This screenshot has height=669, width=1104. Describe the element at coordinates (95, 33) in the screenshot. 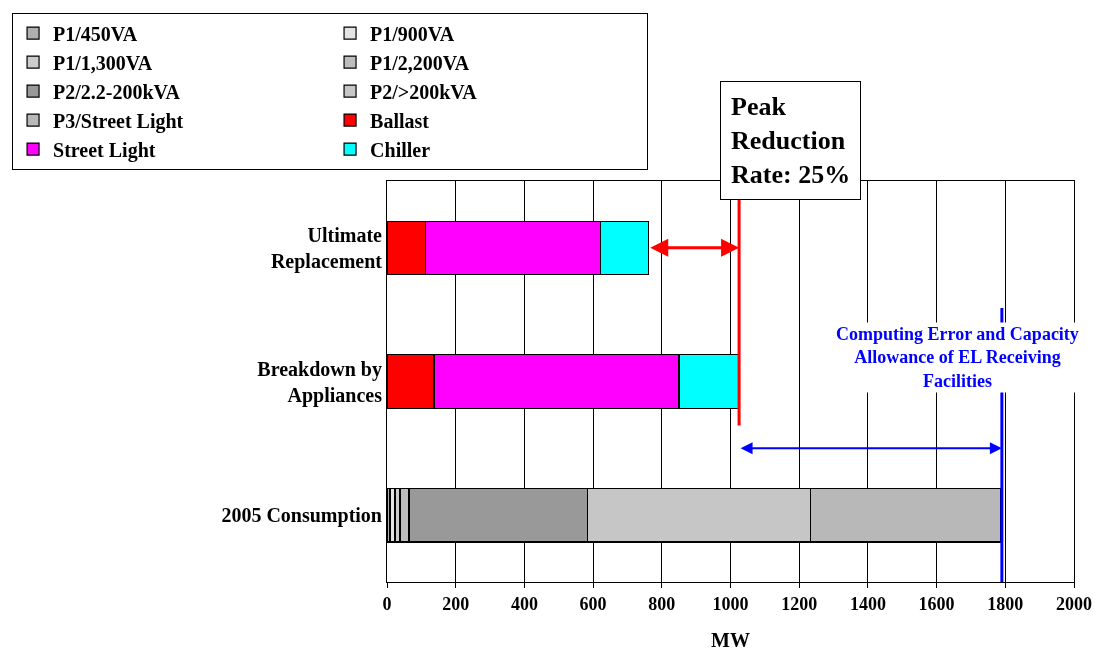

I see `legend-label: P1/450VA` at that location.